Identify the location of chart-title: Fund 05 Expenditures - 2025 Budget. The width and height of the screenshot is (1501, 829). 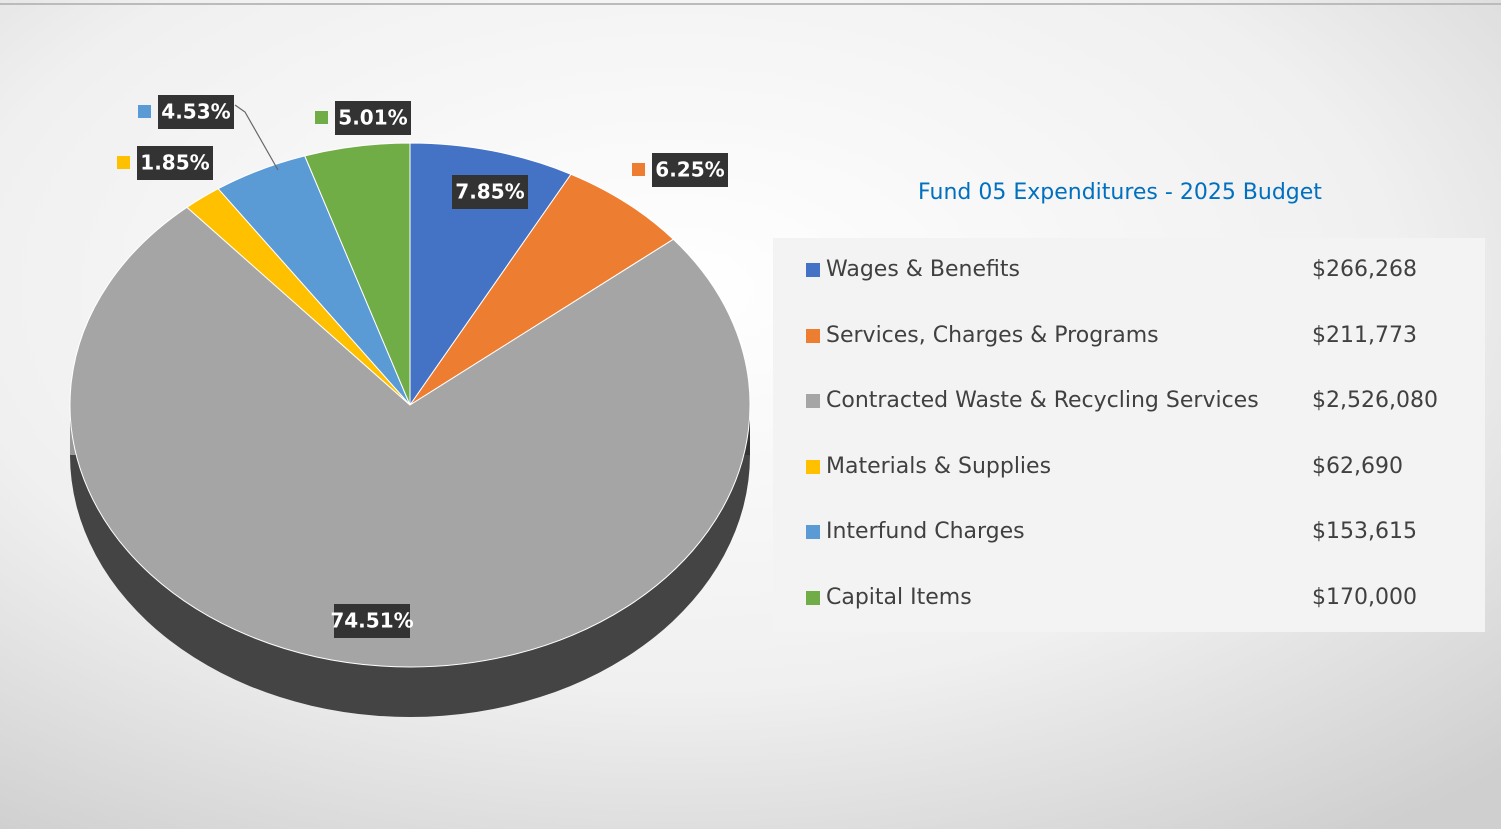
(1120, 192).